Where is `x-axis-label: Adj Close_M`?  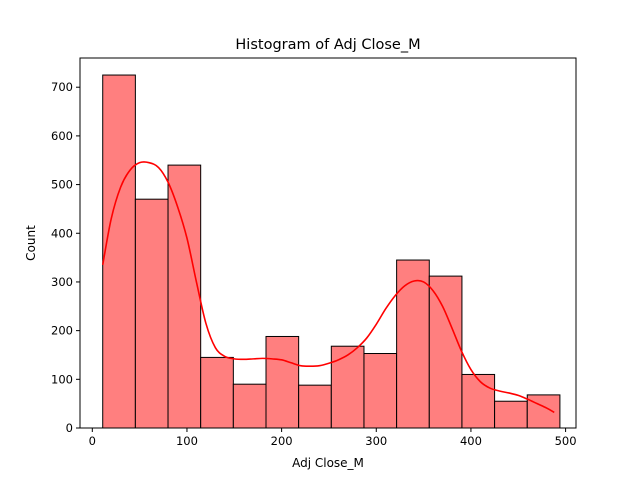
x-axis-label: Adj Close_M is located at coordinates (328, 463).